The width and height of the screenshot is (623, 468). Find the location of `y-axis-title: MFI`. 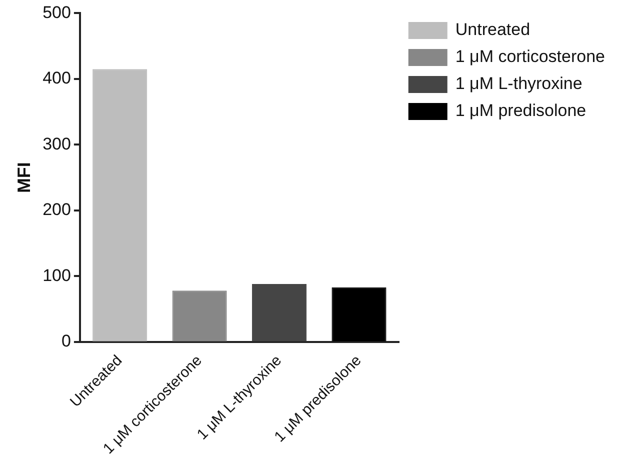

y-axis-title: MFI is located at coordinates (24, 178).